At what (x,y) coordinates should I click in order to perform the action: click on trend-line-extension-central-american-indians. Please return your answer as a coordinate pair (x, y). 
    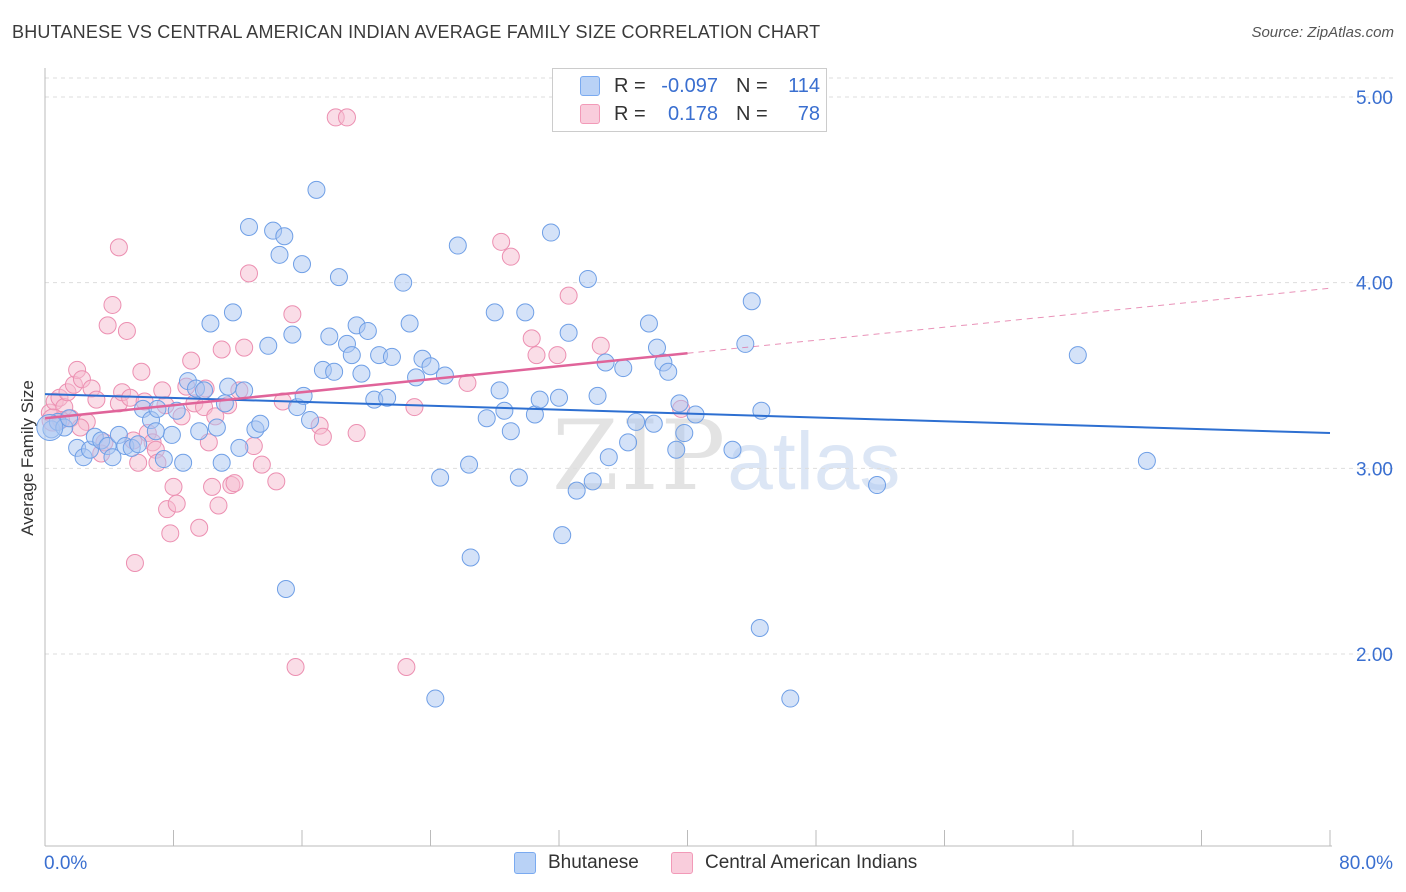
    Looking at the image, I should click on (1009, 320).